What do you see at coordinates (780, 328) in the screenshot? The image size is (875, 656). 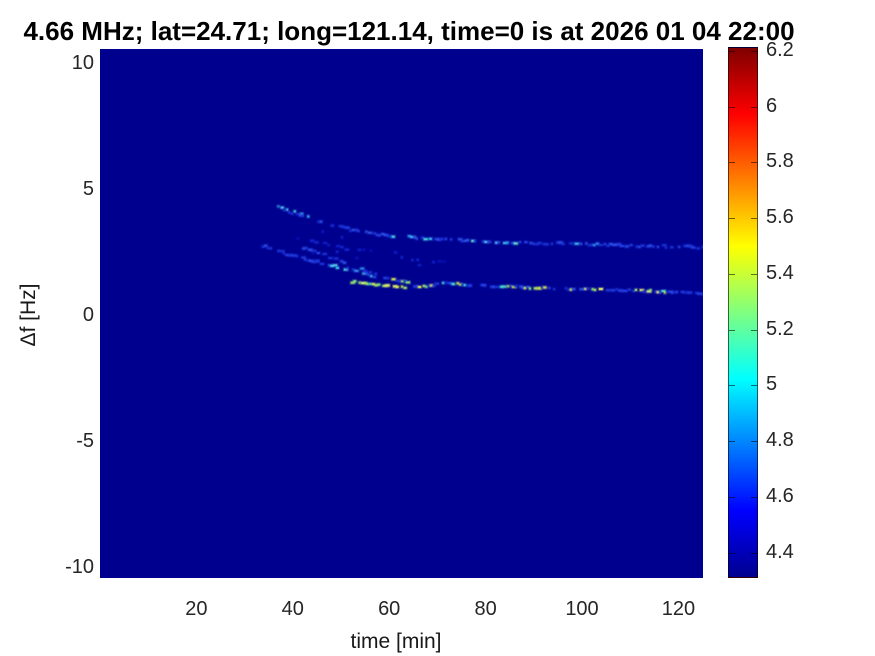 I see `colorbar-tick-label: 5.2` at bounding box center [780, 328].